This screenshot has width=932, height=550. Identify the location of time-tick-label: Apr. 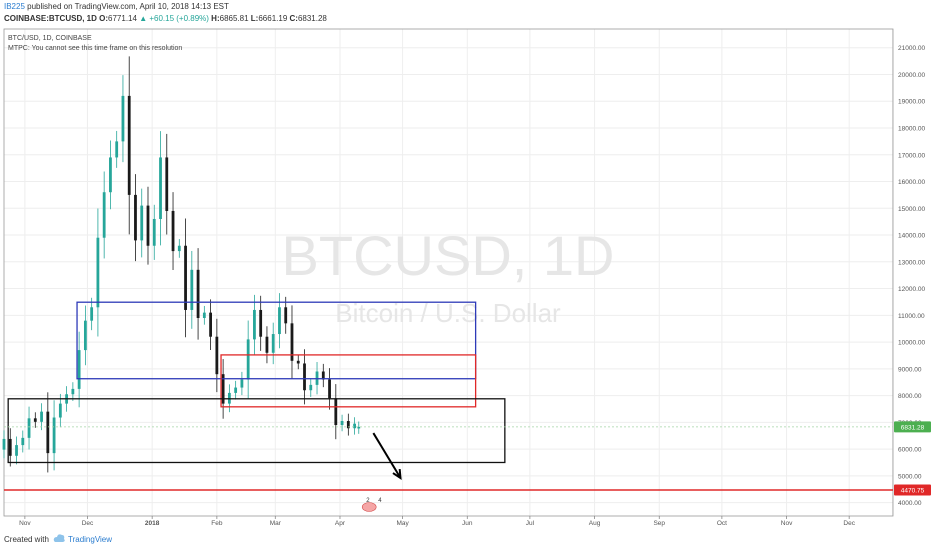
(340, 523).